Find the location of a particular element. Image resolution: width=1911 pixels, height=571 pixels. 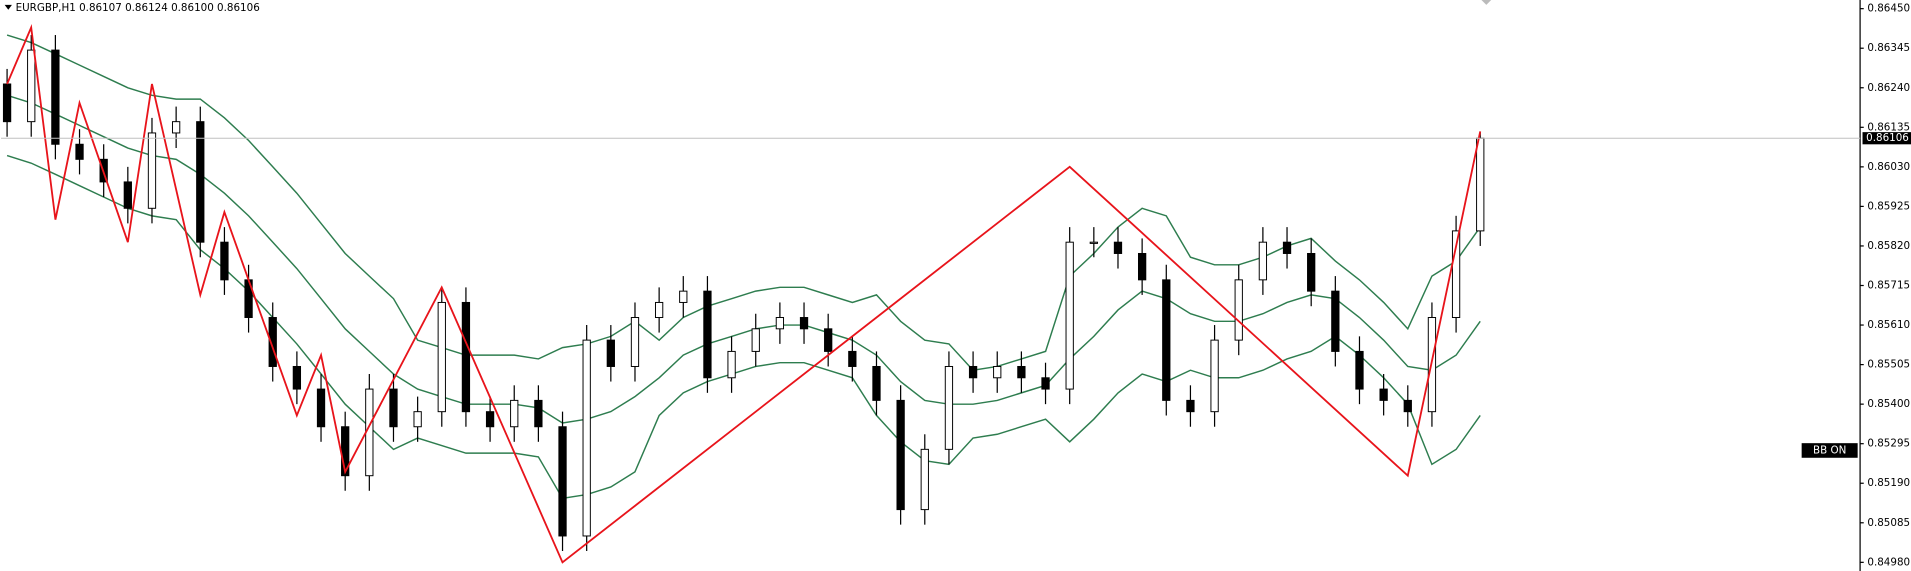

last-price-label: 0.86106 is located at coordinates (1887, 138).